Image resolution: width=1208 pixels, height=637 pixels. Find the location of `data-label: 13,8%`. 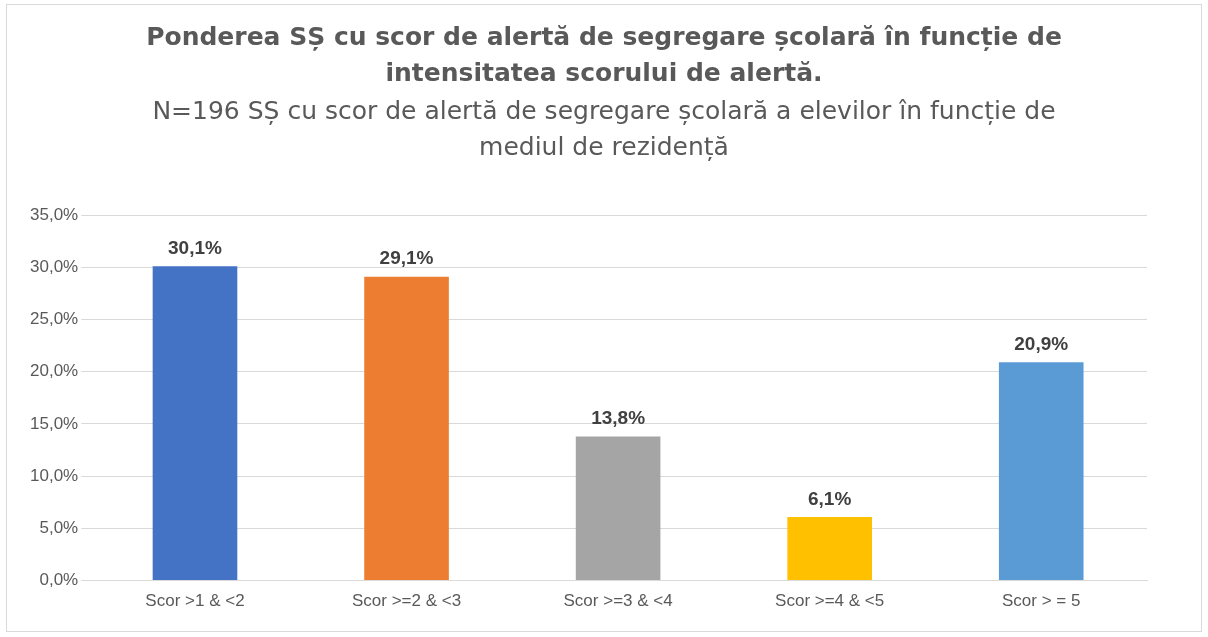

data-label: 13,8% is located at coordinates (618, 418).